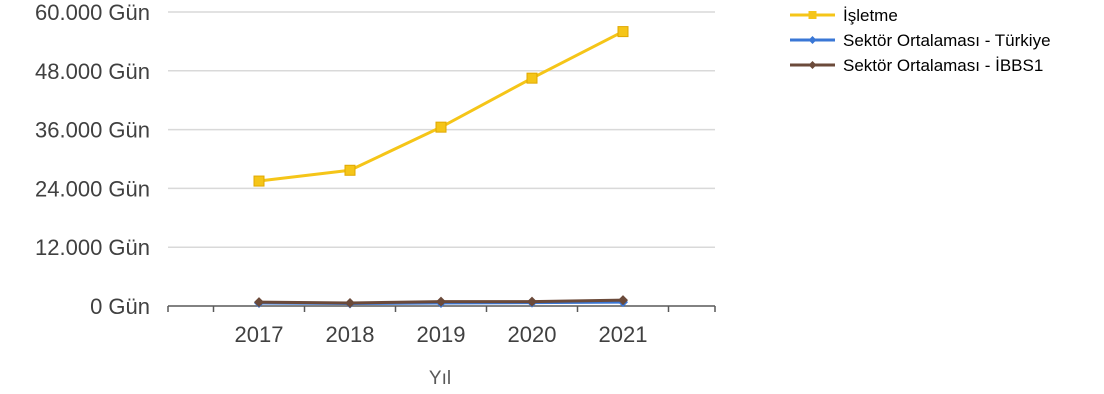  What do you see at coordinates (441, 127) in the screenshot?
I see `point-0-2019` at bounding box center [441, 127].